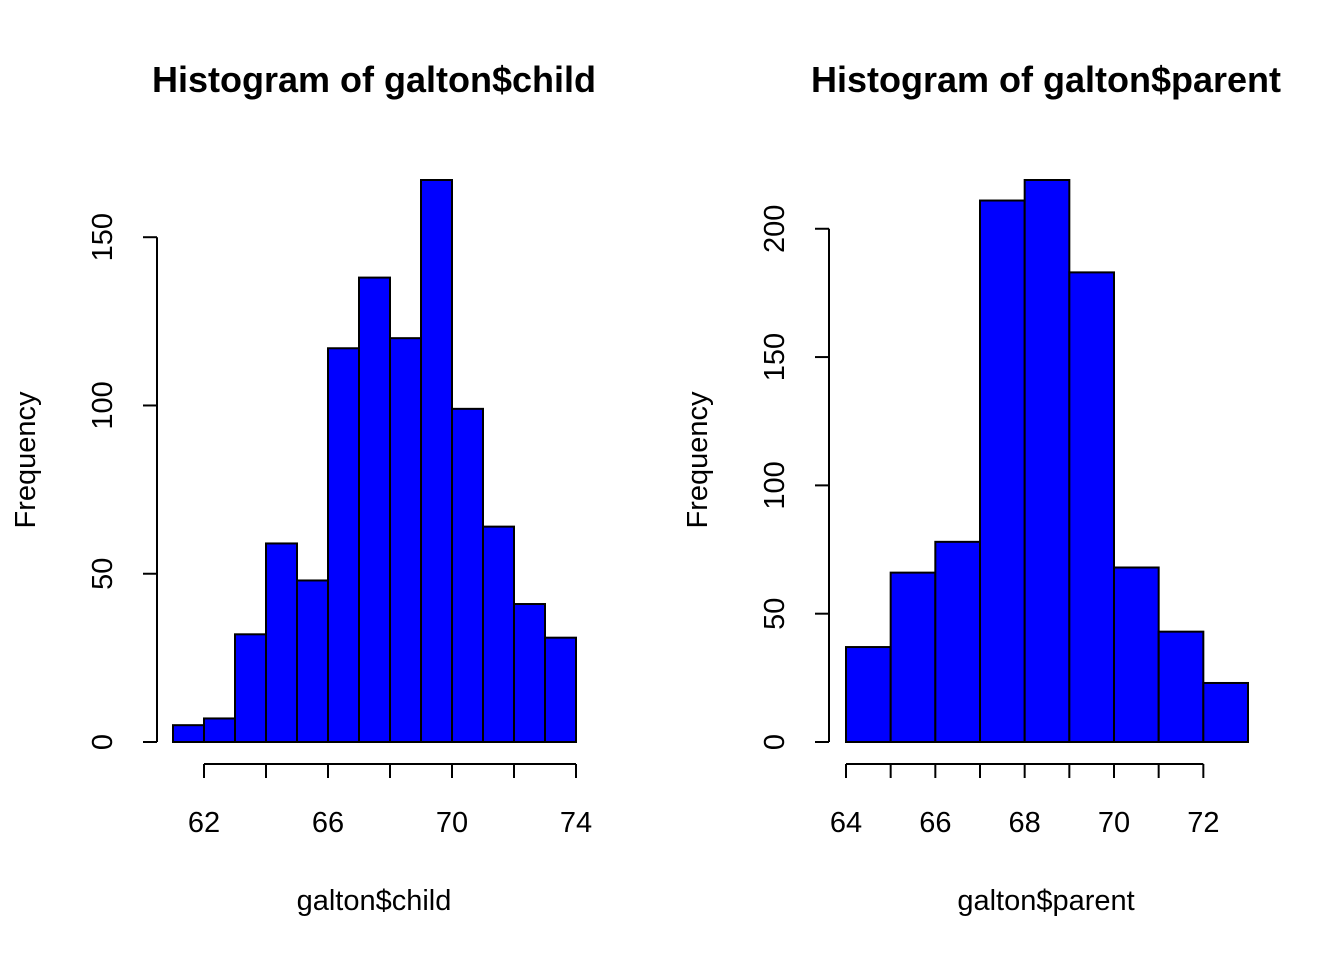 The height and width of the screenshot is (960, 1344). What do you see at coordinates (1025, 823) in the screenshot?
I see `x-tick-label: 68` at bounding box center [1025, 823].